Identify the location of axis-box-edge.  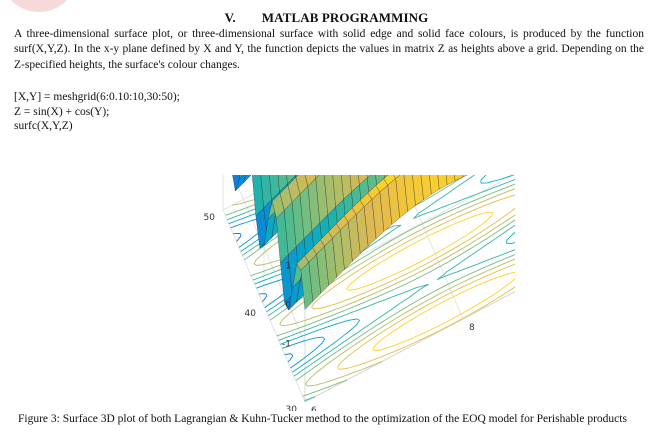
(409, 347).